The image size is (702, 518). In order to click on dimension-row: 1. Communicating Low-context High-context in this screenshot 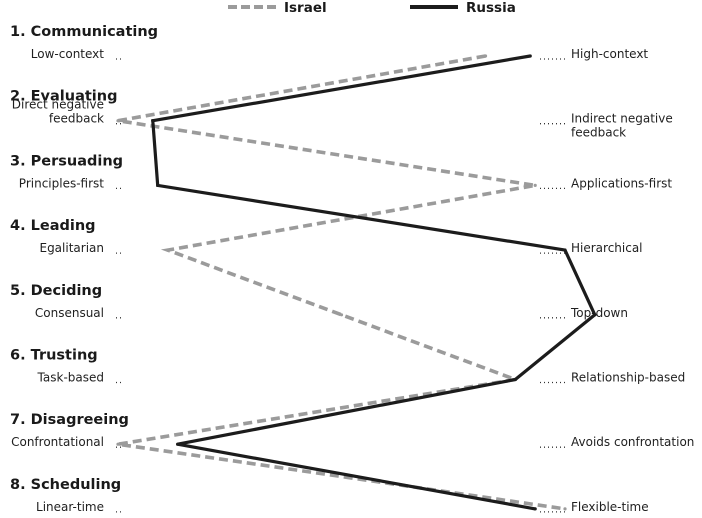, I will do `click(329, 42)`.